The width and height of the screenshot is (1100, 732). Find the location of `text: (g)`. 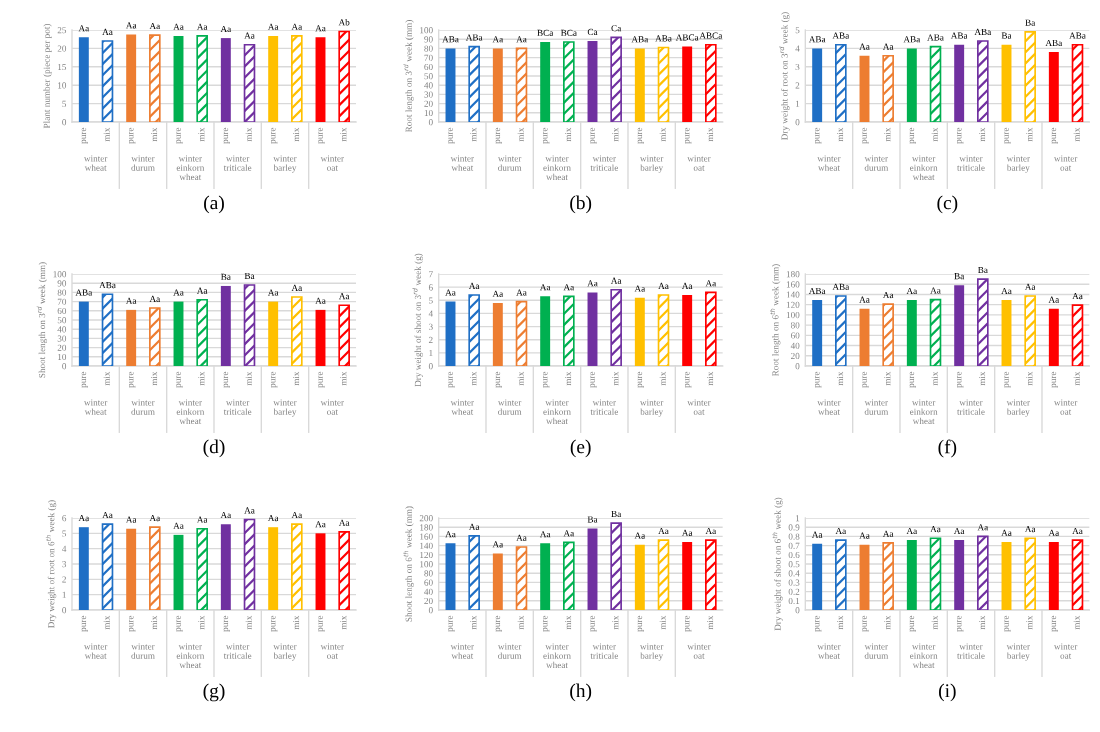

text: (g) is located at coordinates (214, 692).